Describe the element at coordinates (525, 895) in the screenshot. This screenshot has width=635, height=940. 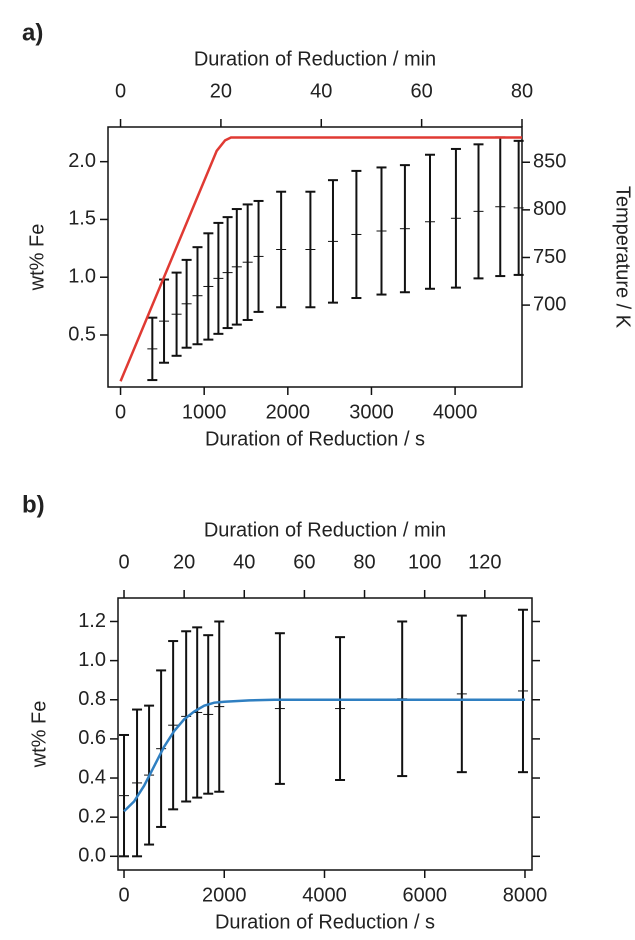
I see `x-tick-label: 8000` at that location.